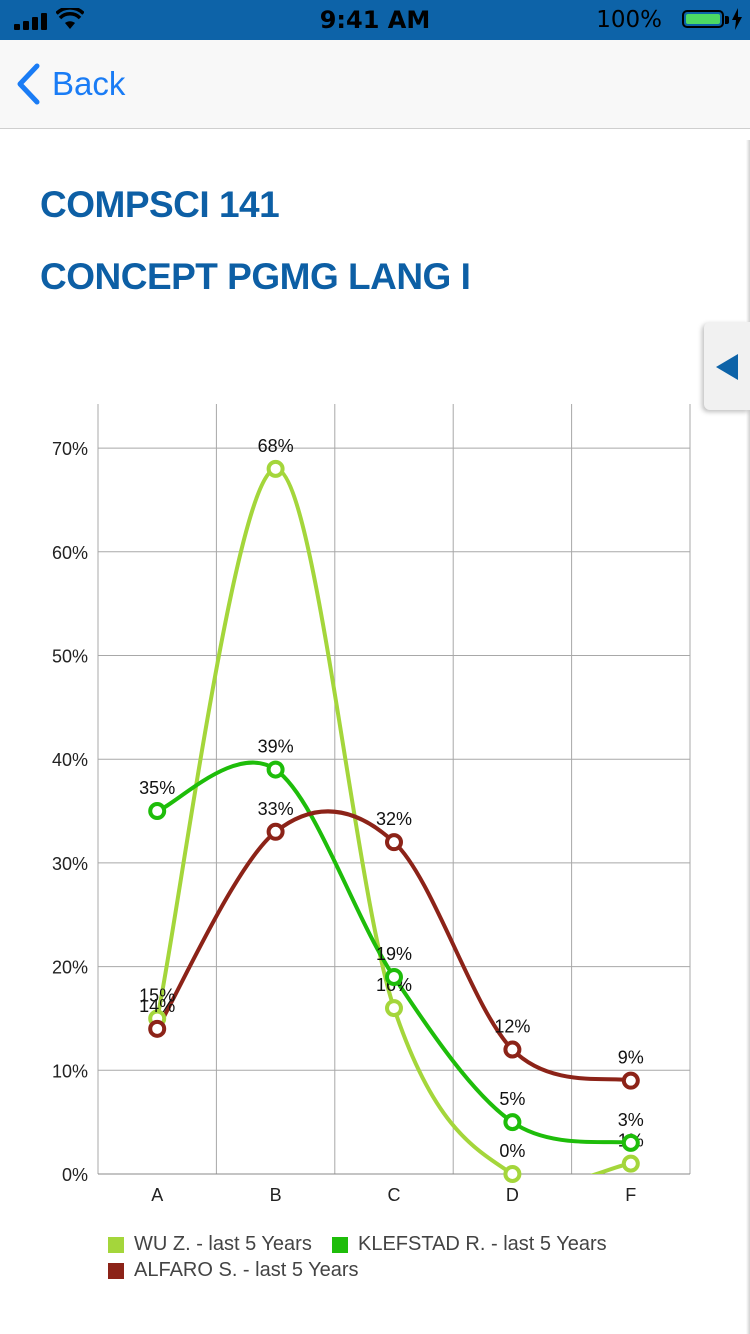 This screenshot has height=1334, width=750. What do you see at coordinates (375, 84) in the screenshot?
I see `nav-bar: Back` at bounding box center [375, 84].